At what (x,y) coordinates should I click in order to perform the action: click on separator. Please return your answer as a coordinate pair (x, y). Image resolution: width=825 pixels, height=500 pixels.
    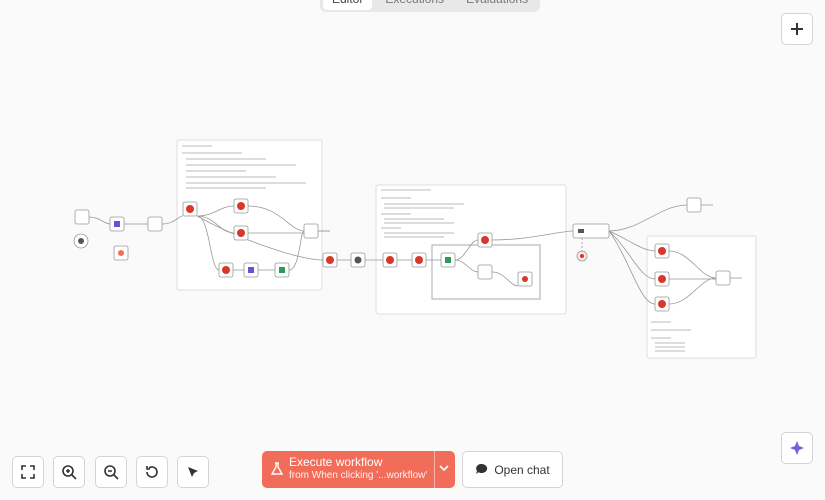
    Looking at the image, I should click on (434, 469).